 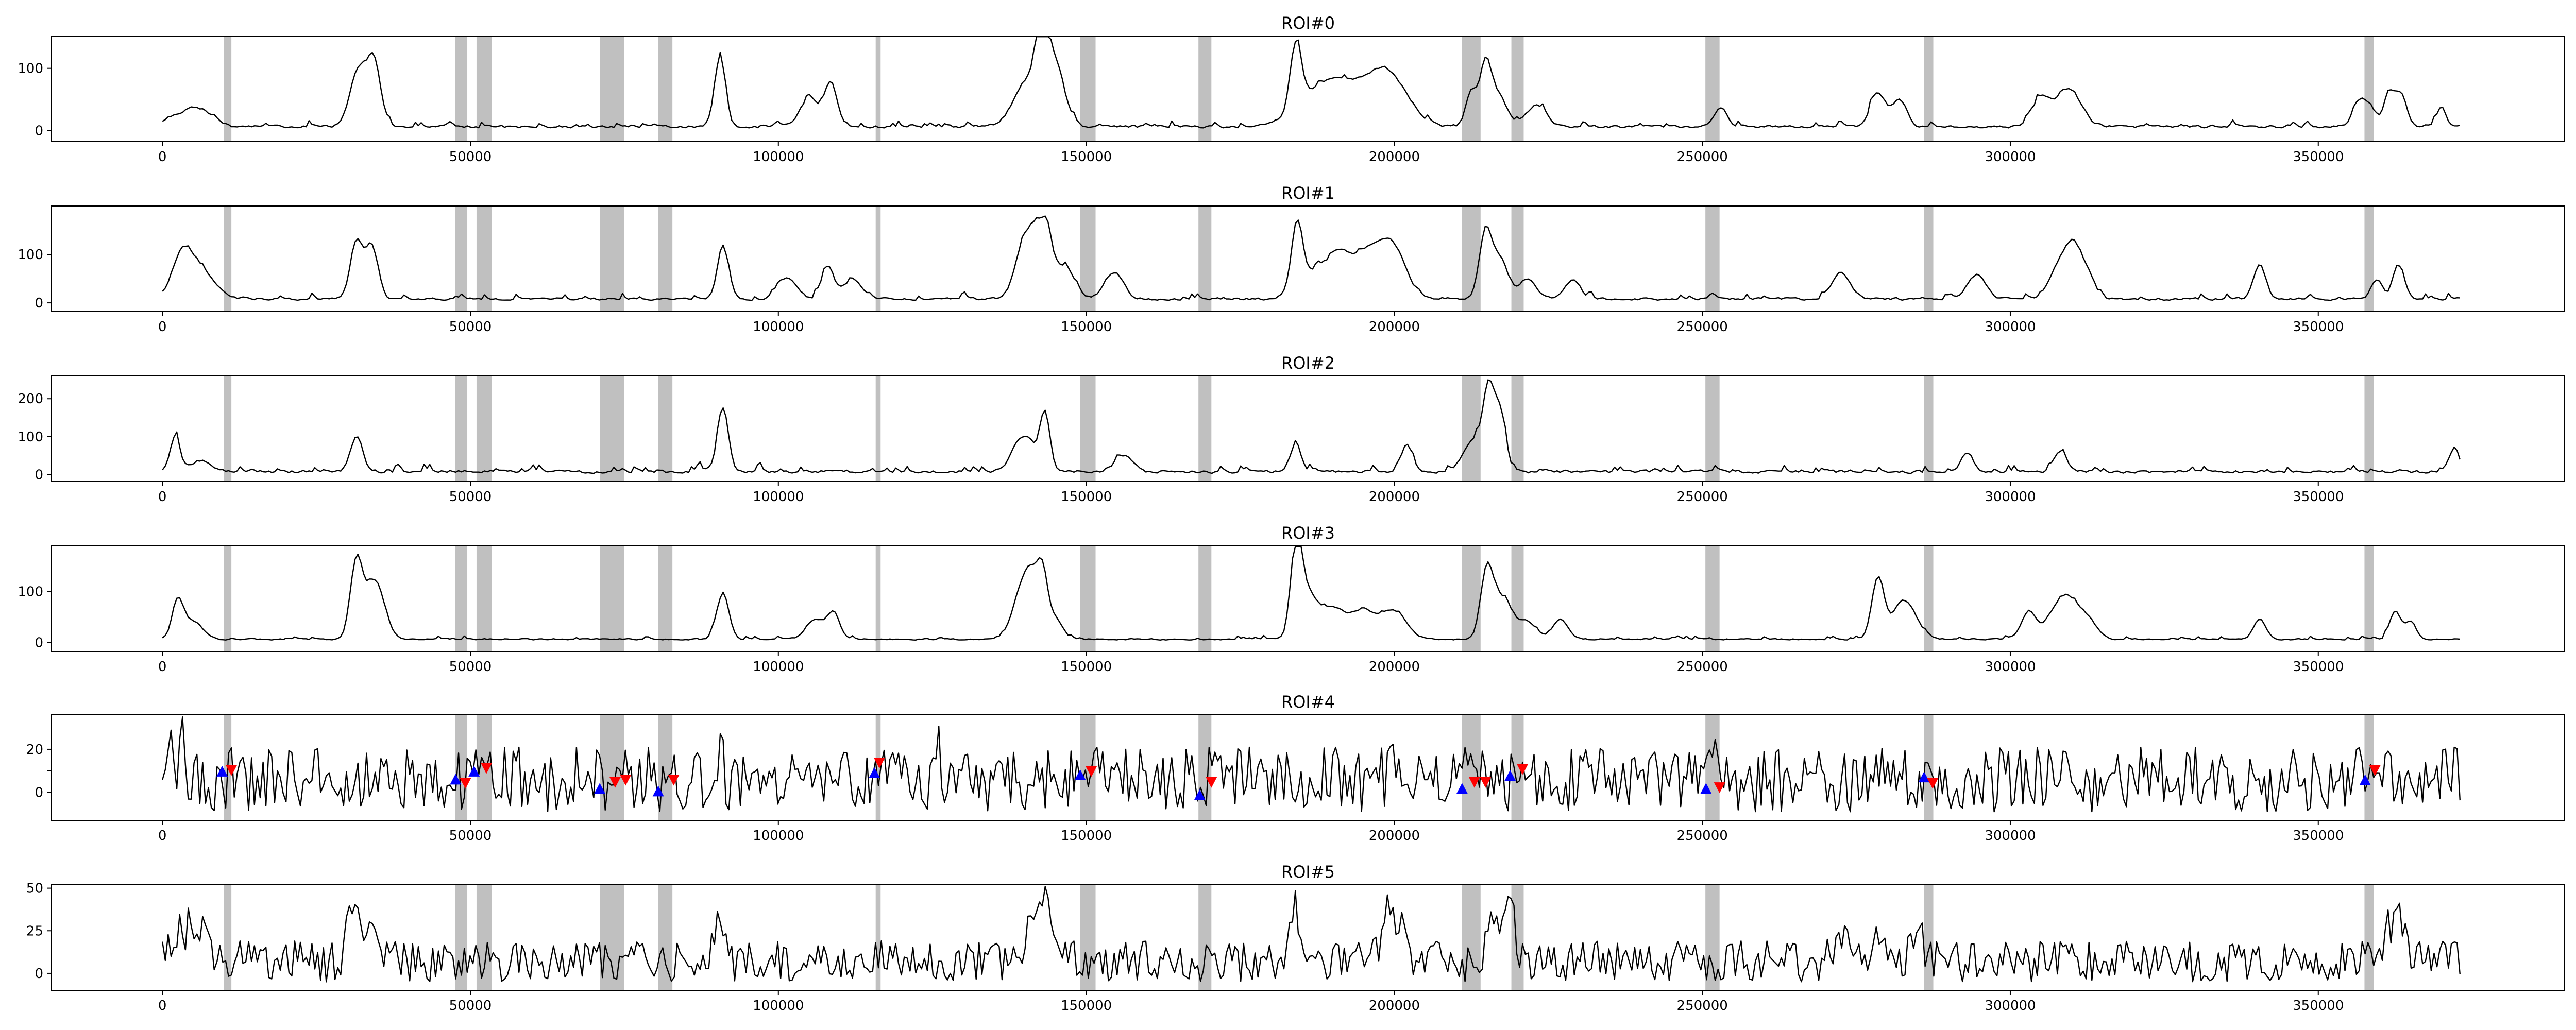 I want to click on panel-title: ROI#3, so click(x=1308, y=533).